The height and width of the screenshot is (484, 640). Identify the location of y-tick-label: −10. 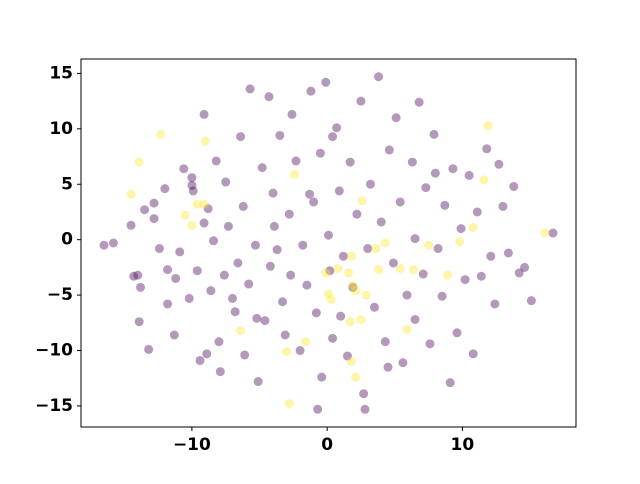
(54, 351).